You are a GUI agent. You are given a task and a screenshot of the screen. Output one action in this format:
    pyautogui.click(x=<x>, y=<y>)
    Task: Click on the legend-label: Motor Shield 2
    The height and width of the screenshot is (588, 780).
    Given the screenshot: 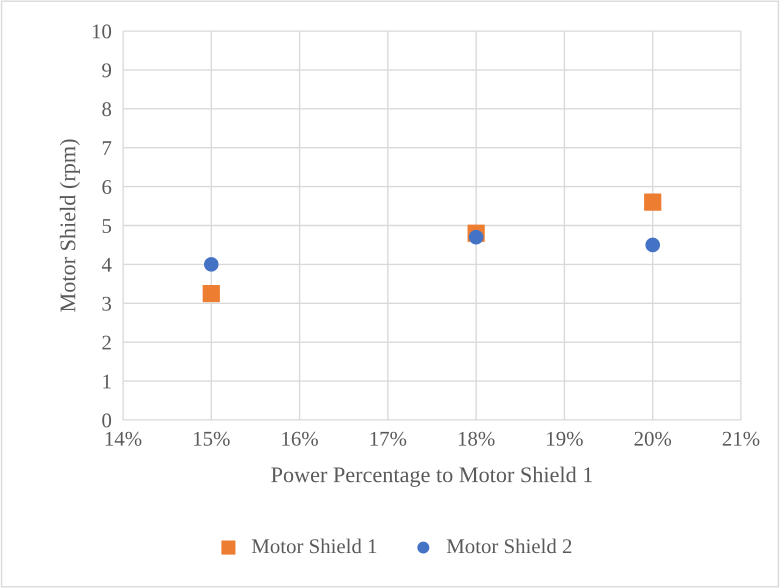 What is the action you would take?
    pyautogui.click(x=509, y=546)
    